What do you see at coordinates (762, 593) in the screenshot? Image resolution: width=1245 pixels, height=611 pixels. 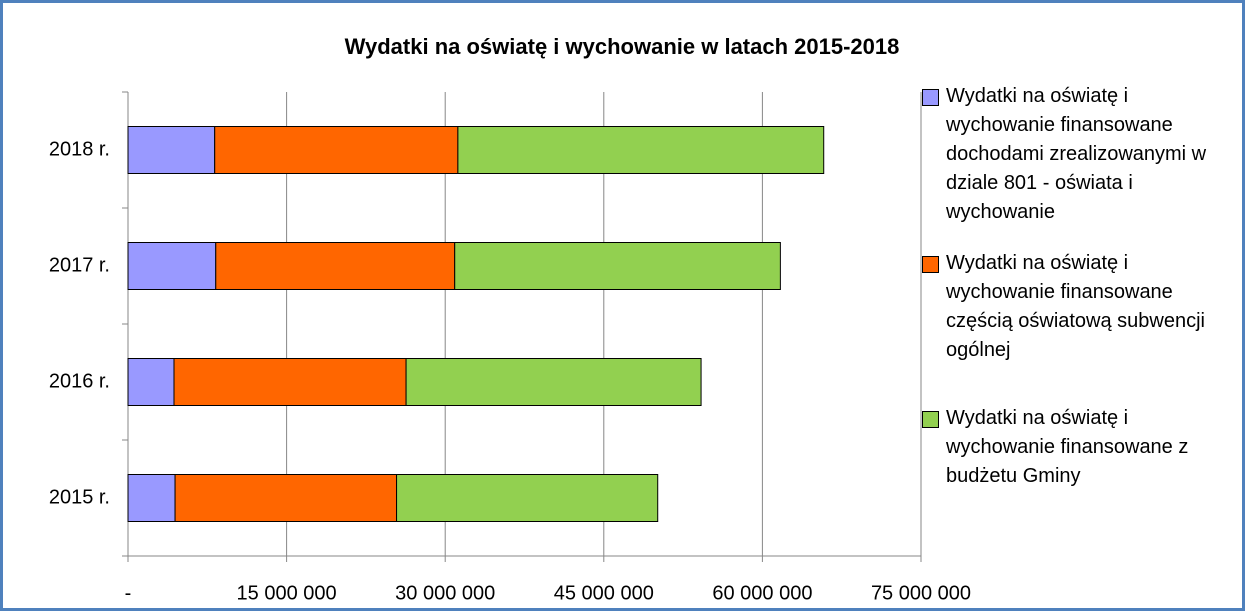 I see `x-tick-label: 60 000 000` at bounding box center [762, 593].